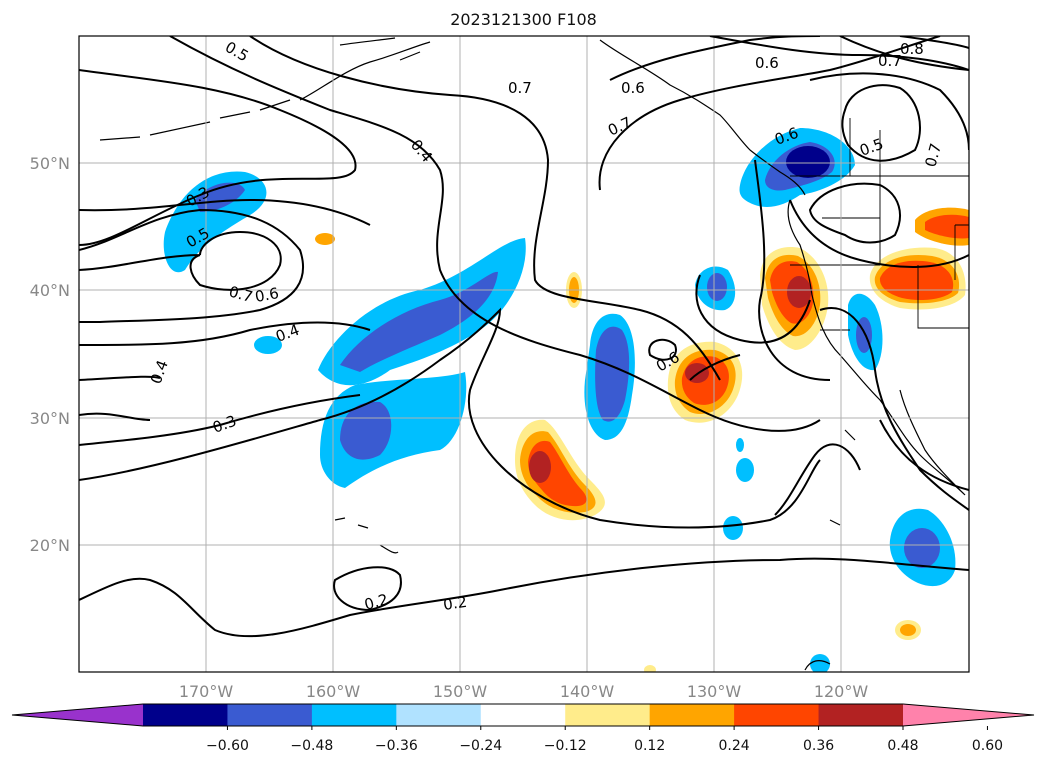 This screenshot has width=1047, height=765. I want to click on colorbar-tick-label: −0.24, so click(480, 746).